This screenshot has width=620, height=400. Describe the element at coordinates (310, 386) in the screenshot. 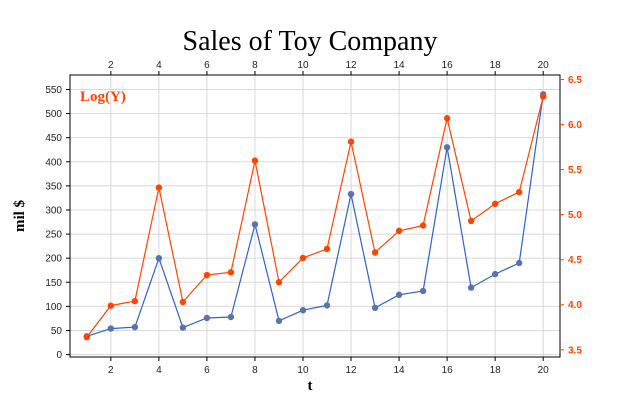

I see `x-axis-label: t` at that location.